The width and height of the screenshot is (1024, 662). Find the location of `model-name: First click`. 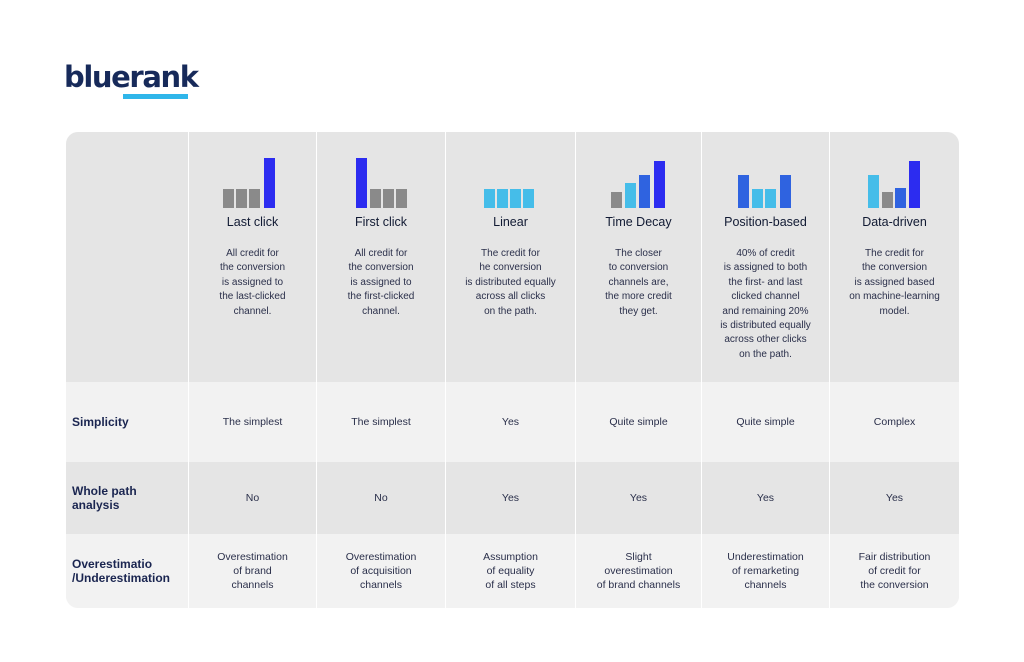

model-name: First click is located at coordinates (381, 222).